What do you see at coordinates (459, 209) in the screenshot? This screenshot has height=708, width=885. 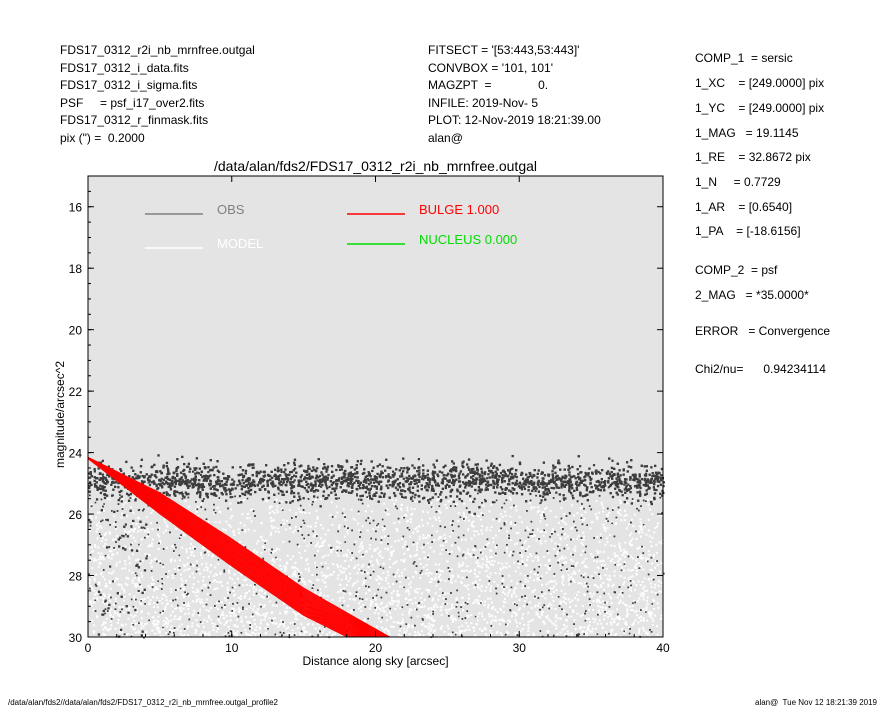 I see `legend-label-2: BULGE 1.000` at bounding box center [459, 209].